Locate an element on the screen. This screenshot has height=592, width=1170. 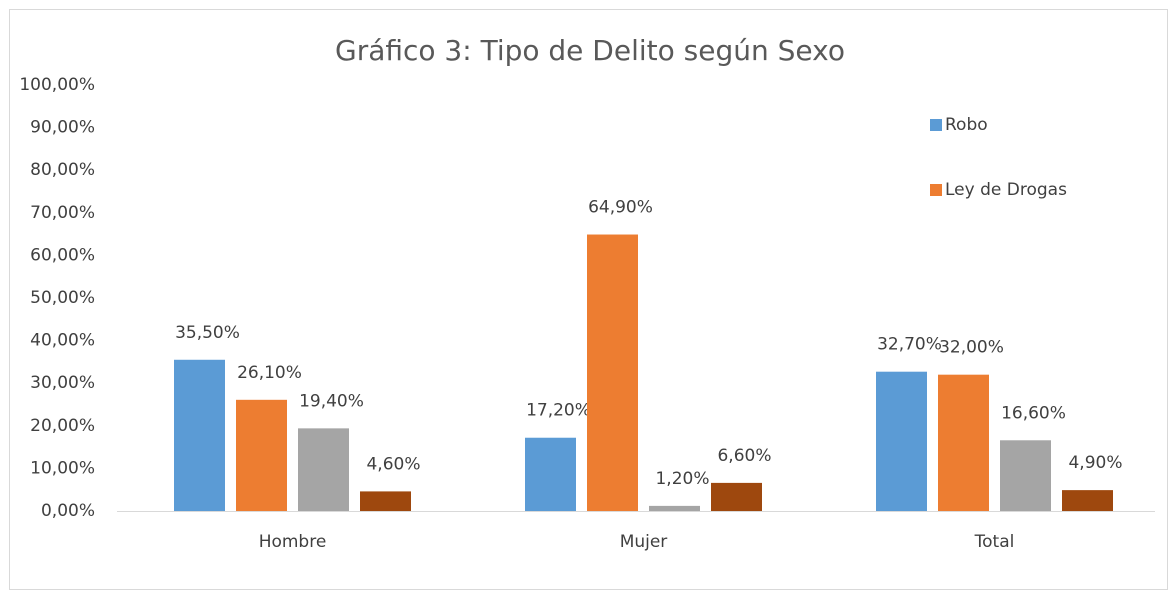
y-tick-label: 30,00% is located at coordinates (62, 383).